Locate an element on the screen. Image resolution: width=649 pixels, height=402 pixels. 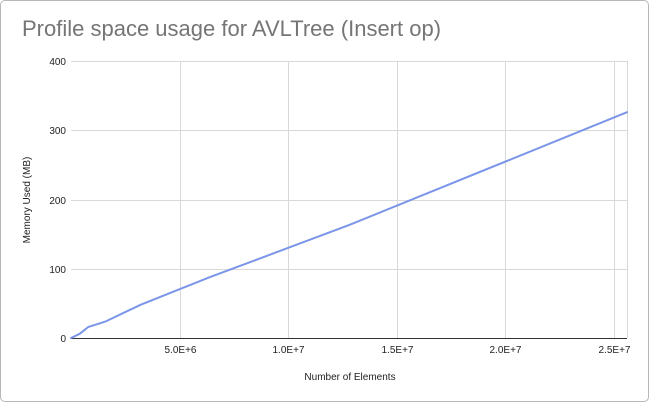
y-tick-label: 100 is located at coordinates (57, 270).